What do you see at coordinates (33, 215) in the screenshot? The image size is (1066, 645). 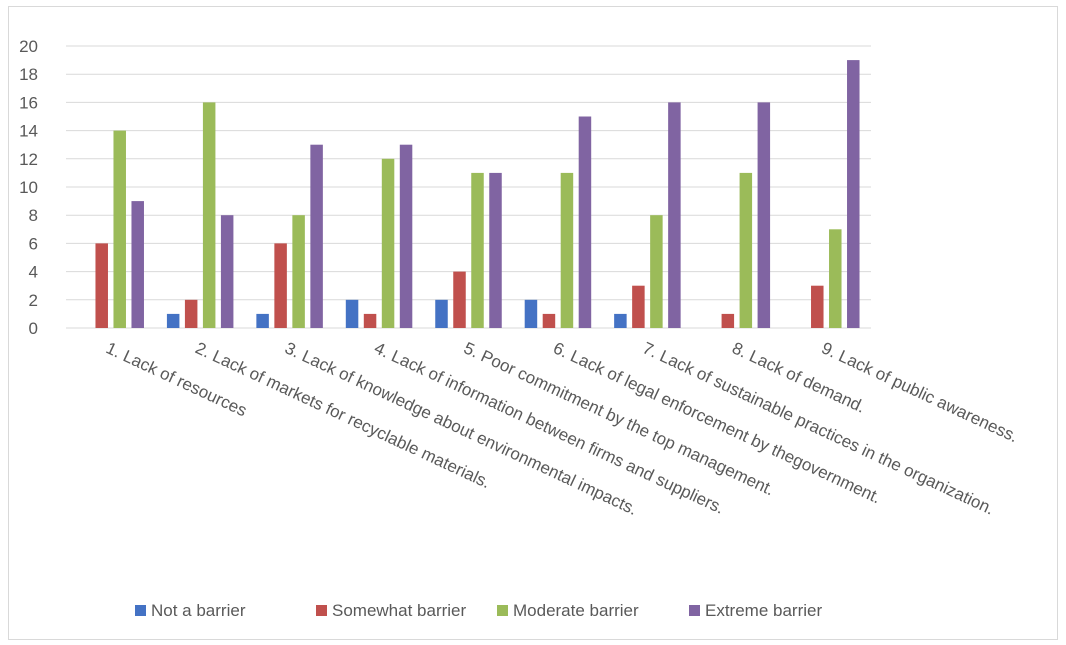 I see `y-tick-label: 8` at bounding box center [33, 215].